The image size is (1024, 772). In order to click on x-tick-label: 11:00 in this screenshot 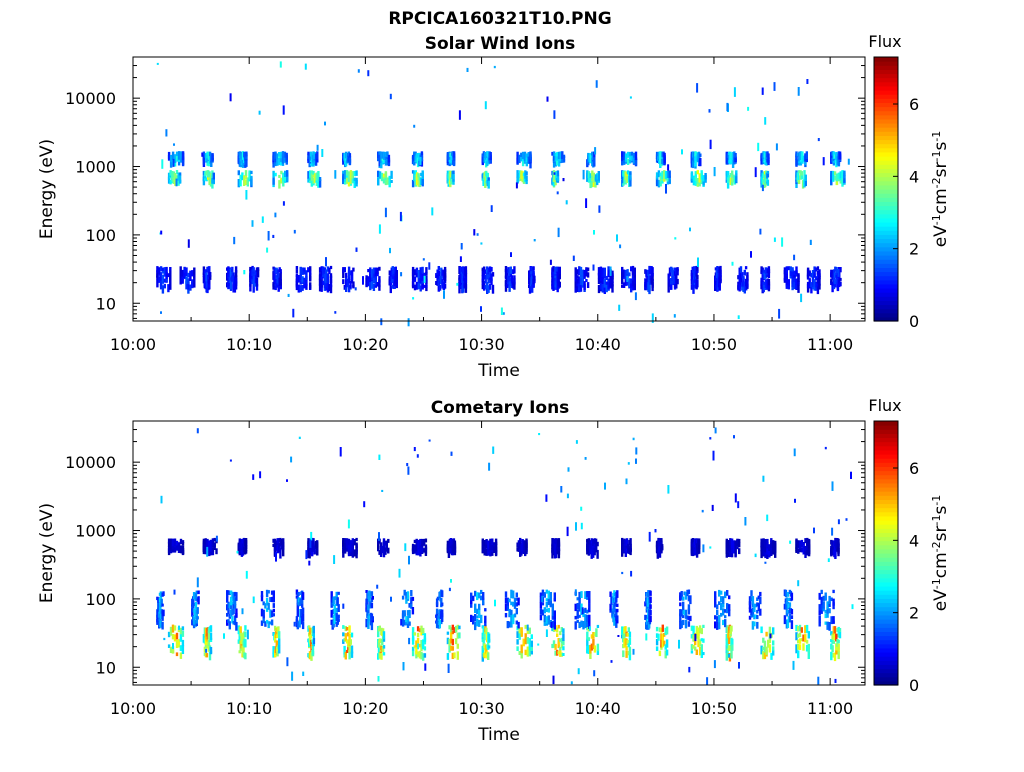, I will do `click(830, 708)`.